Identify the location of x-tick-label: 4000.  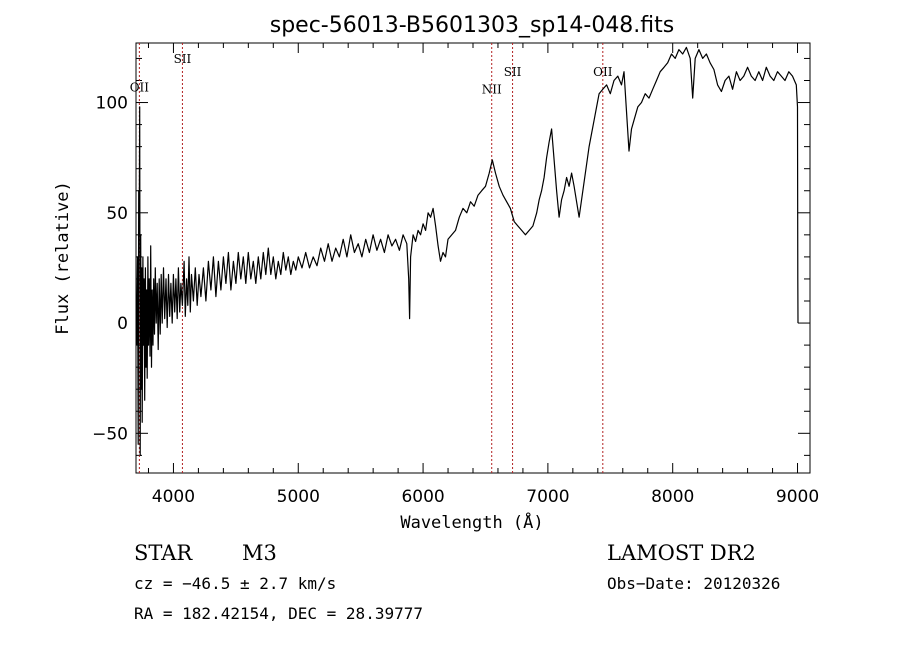
(173, 497).